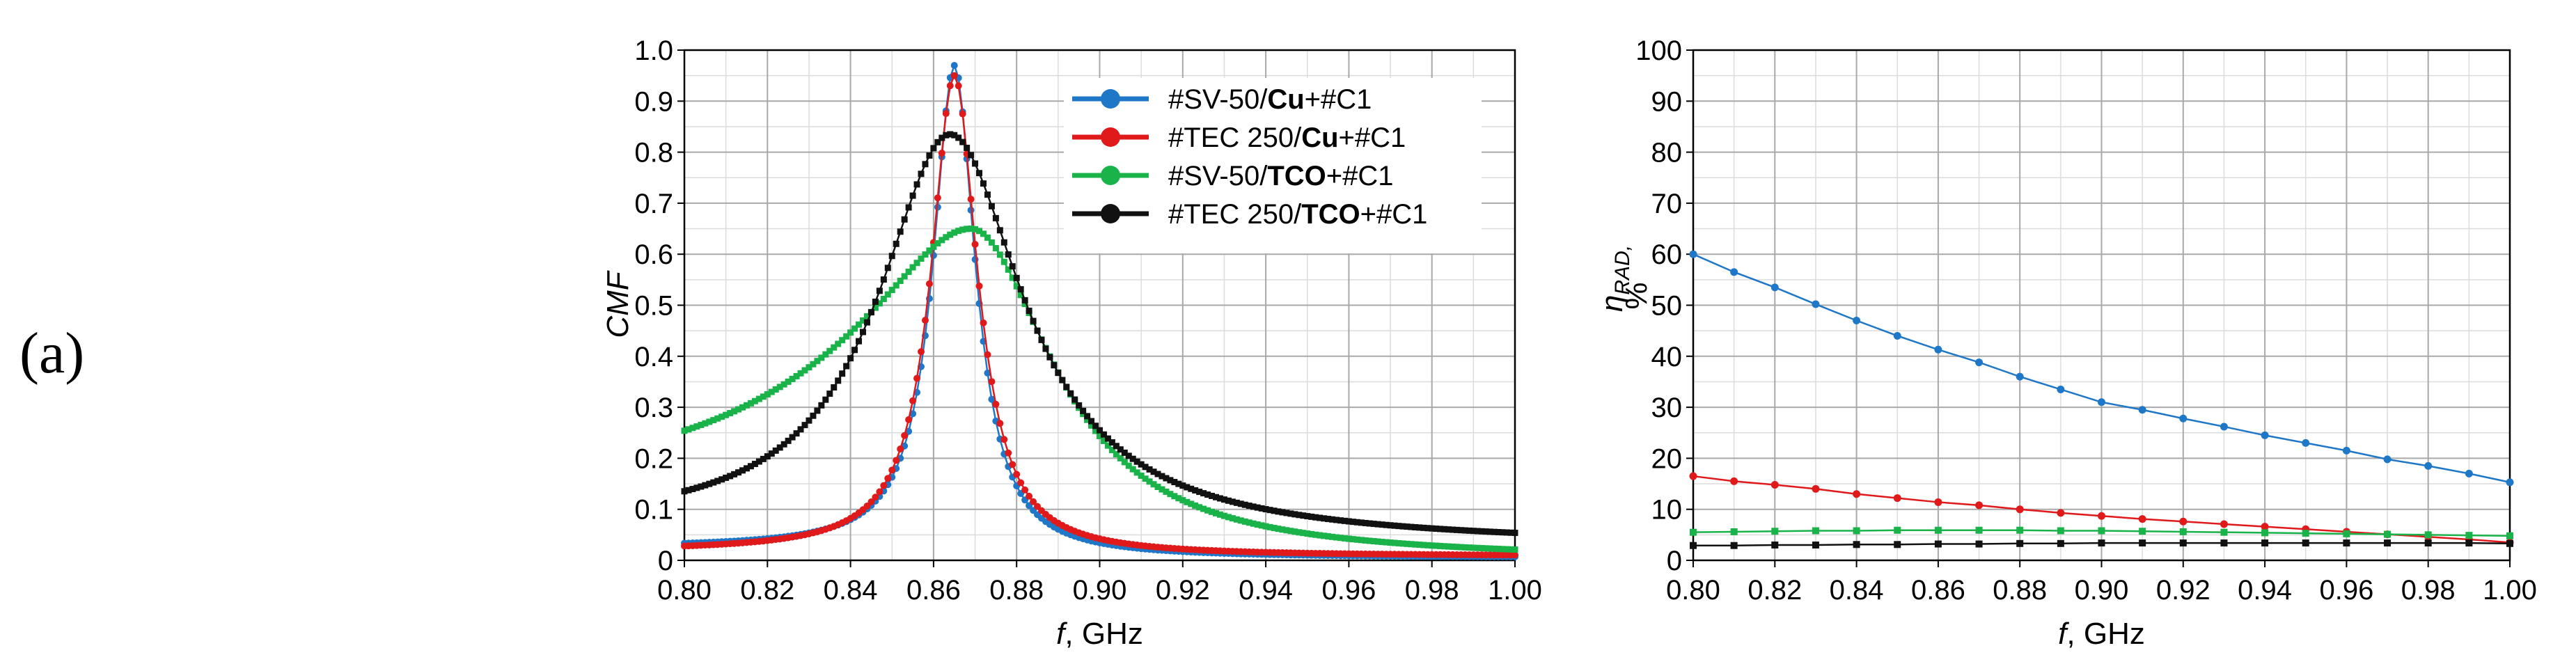 The width and height of the screenshot is (2576, 671). Describe the element at coordinates (1667, 204) in the screenshot. I see `y-tick-label: 70` at that location.